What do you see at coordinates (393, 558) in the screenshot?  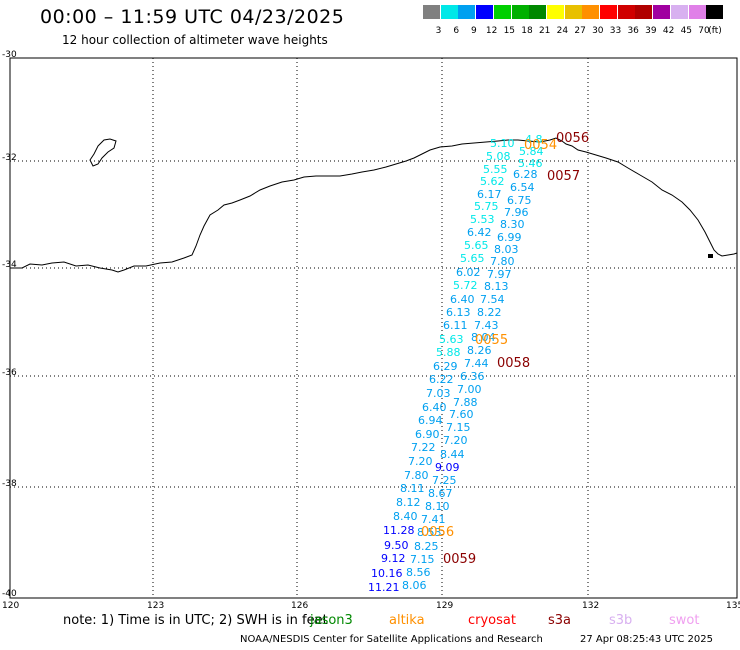 I see `wave-height-value: 9.12` at bounding box center [393, 558].